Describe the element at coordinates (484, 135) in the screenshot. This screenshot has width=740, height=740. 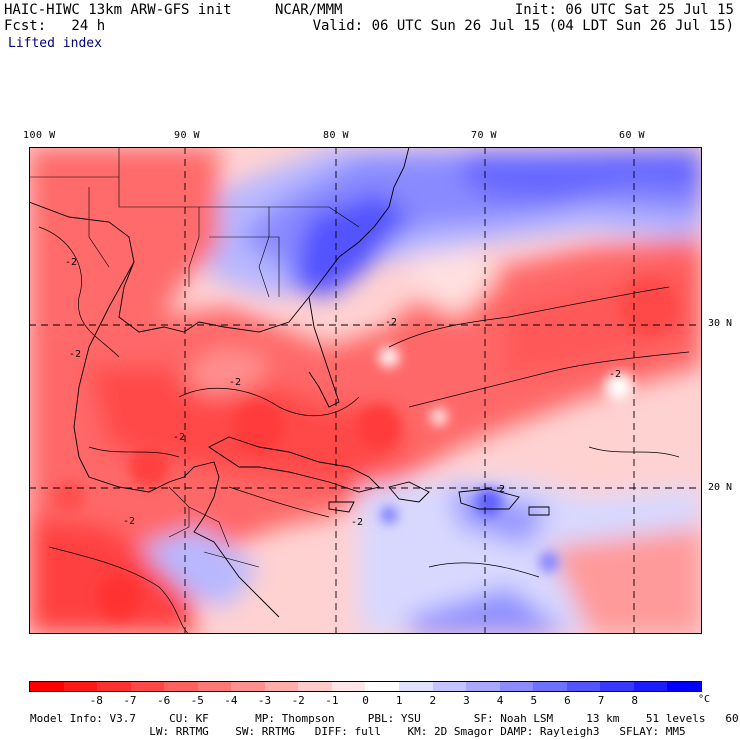
I see `lon-label-70w: 70 W` at that location.